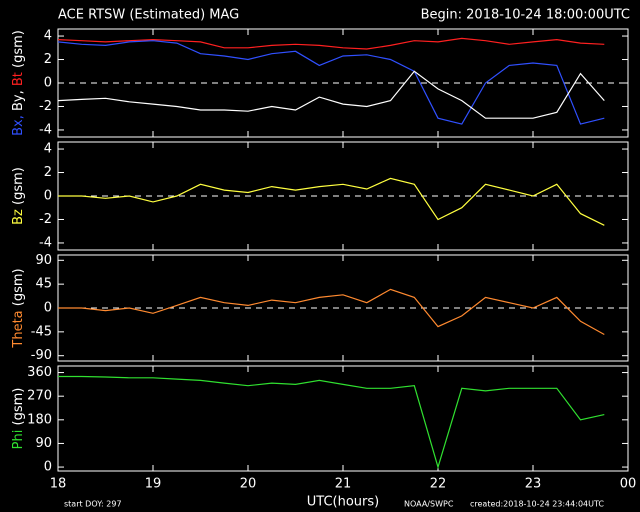 This screenshot has height=512, width=640. I want to click on y-axis-label: Bx, By, Bt (gsm), so click(18, 83).